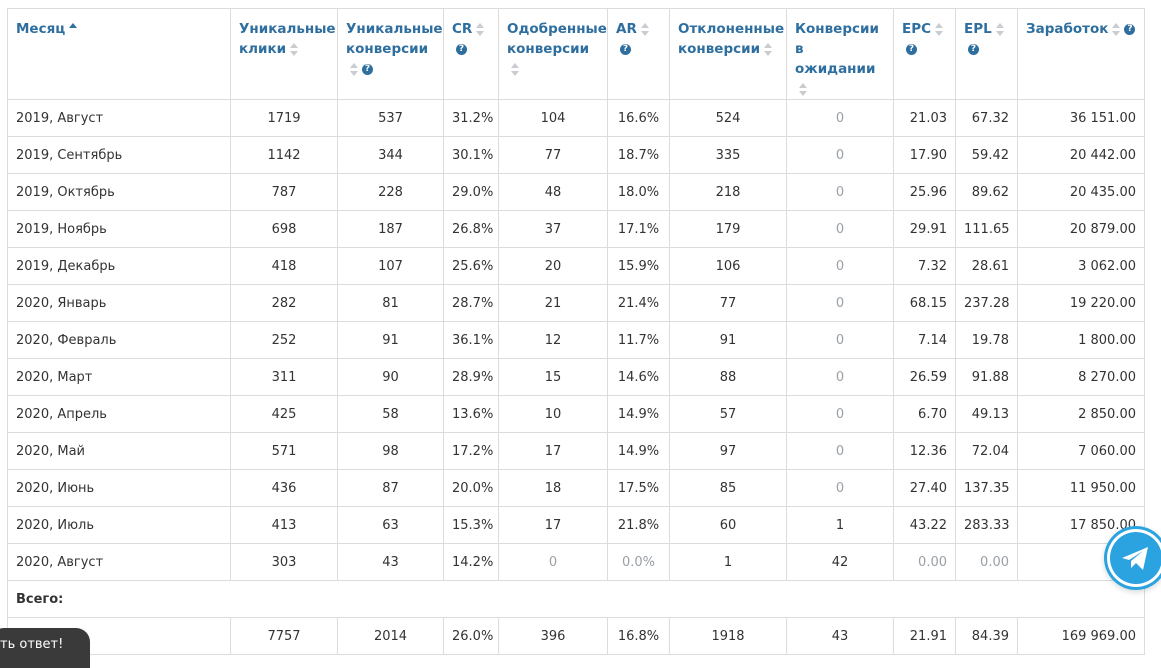  What do you see at coordinates (471, 562) in the screenshot?
I see `table-cell: 14.2%` at bounding box center [471, 562].